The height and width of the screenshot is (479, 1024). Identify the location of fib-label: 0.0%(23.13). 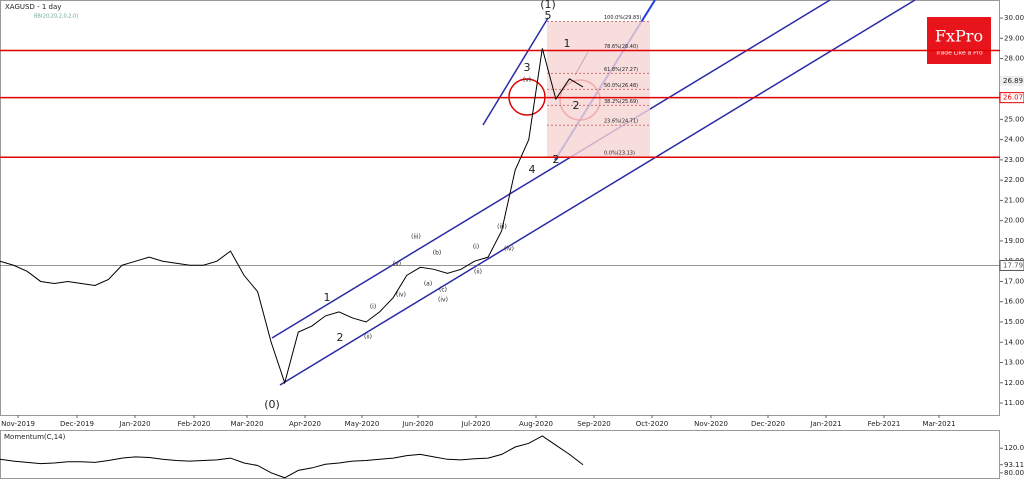
(619, 154).